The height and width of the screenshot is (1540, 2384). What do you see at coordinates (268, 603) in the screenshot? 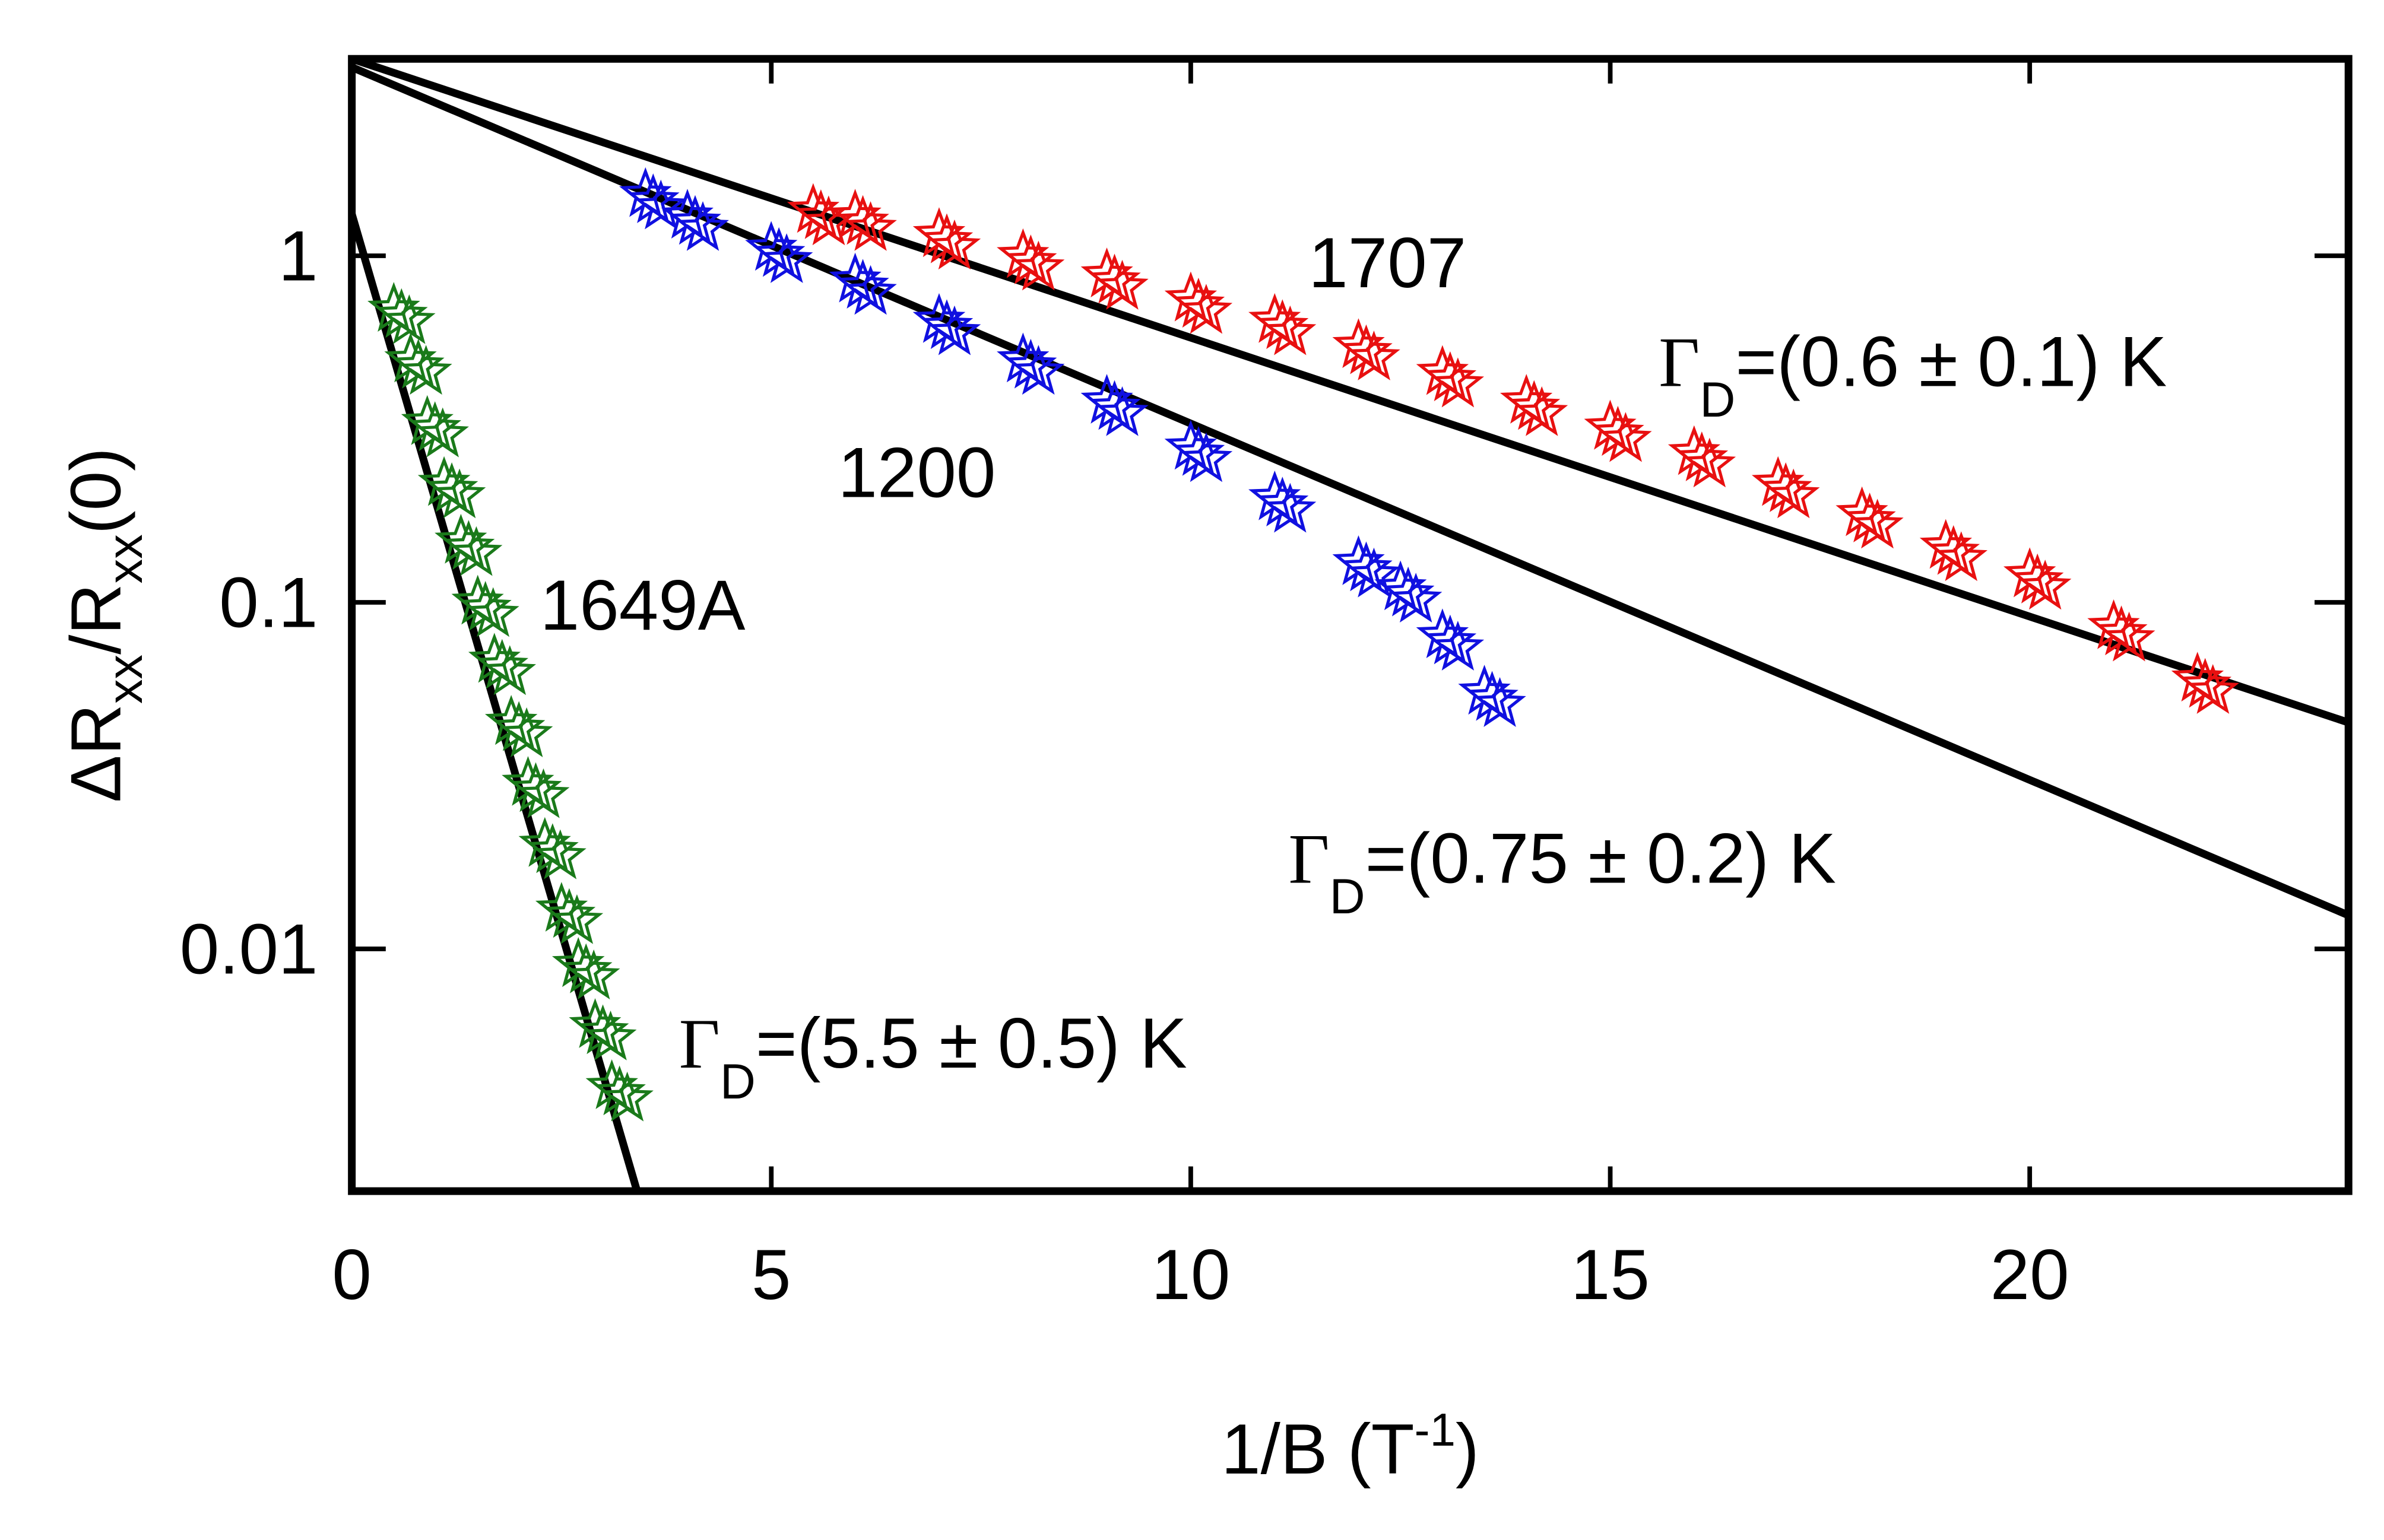
I see `y-tick-label: 0.1` at bounding box center [268, 603].